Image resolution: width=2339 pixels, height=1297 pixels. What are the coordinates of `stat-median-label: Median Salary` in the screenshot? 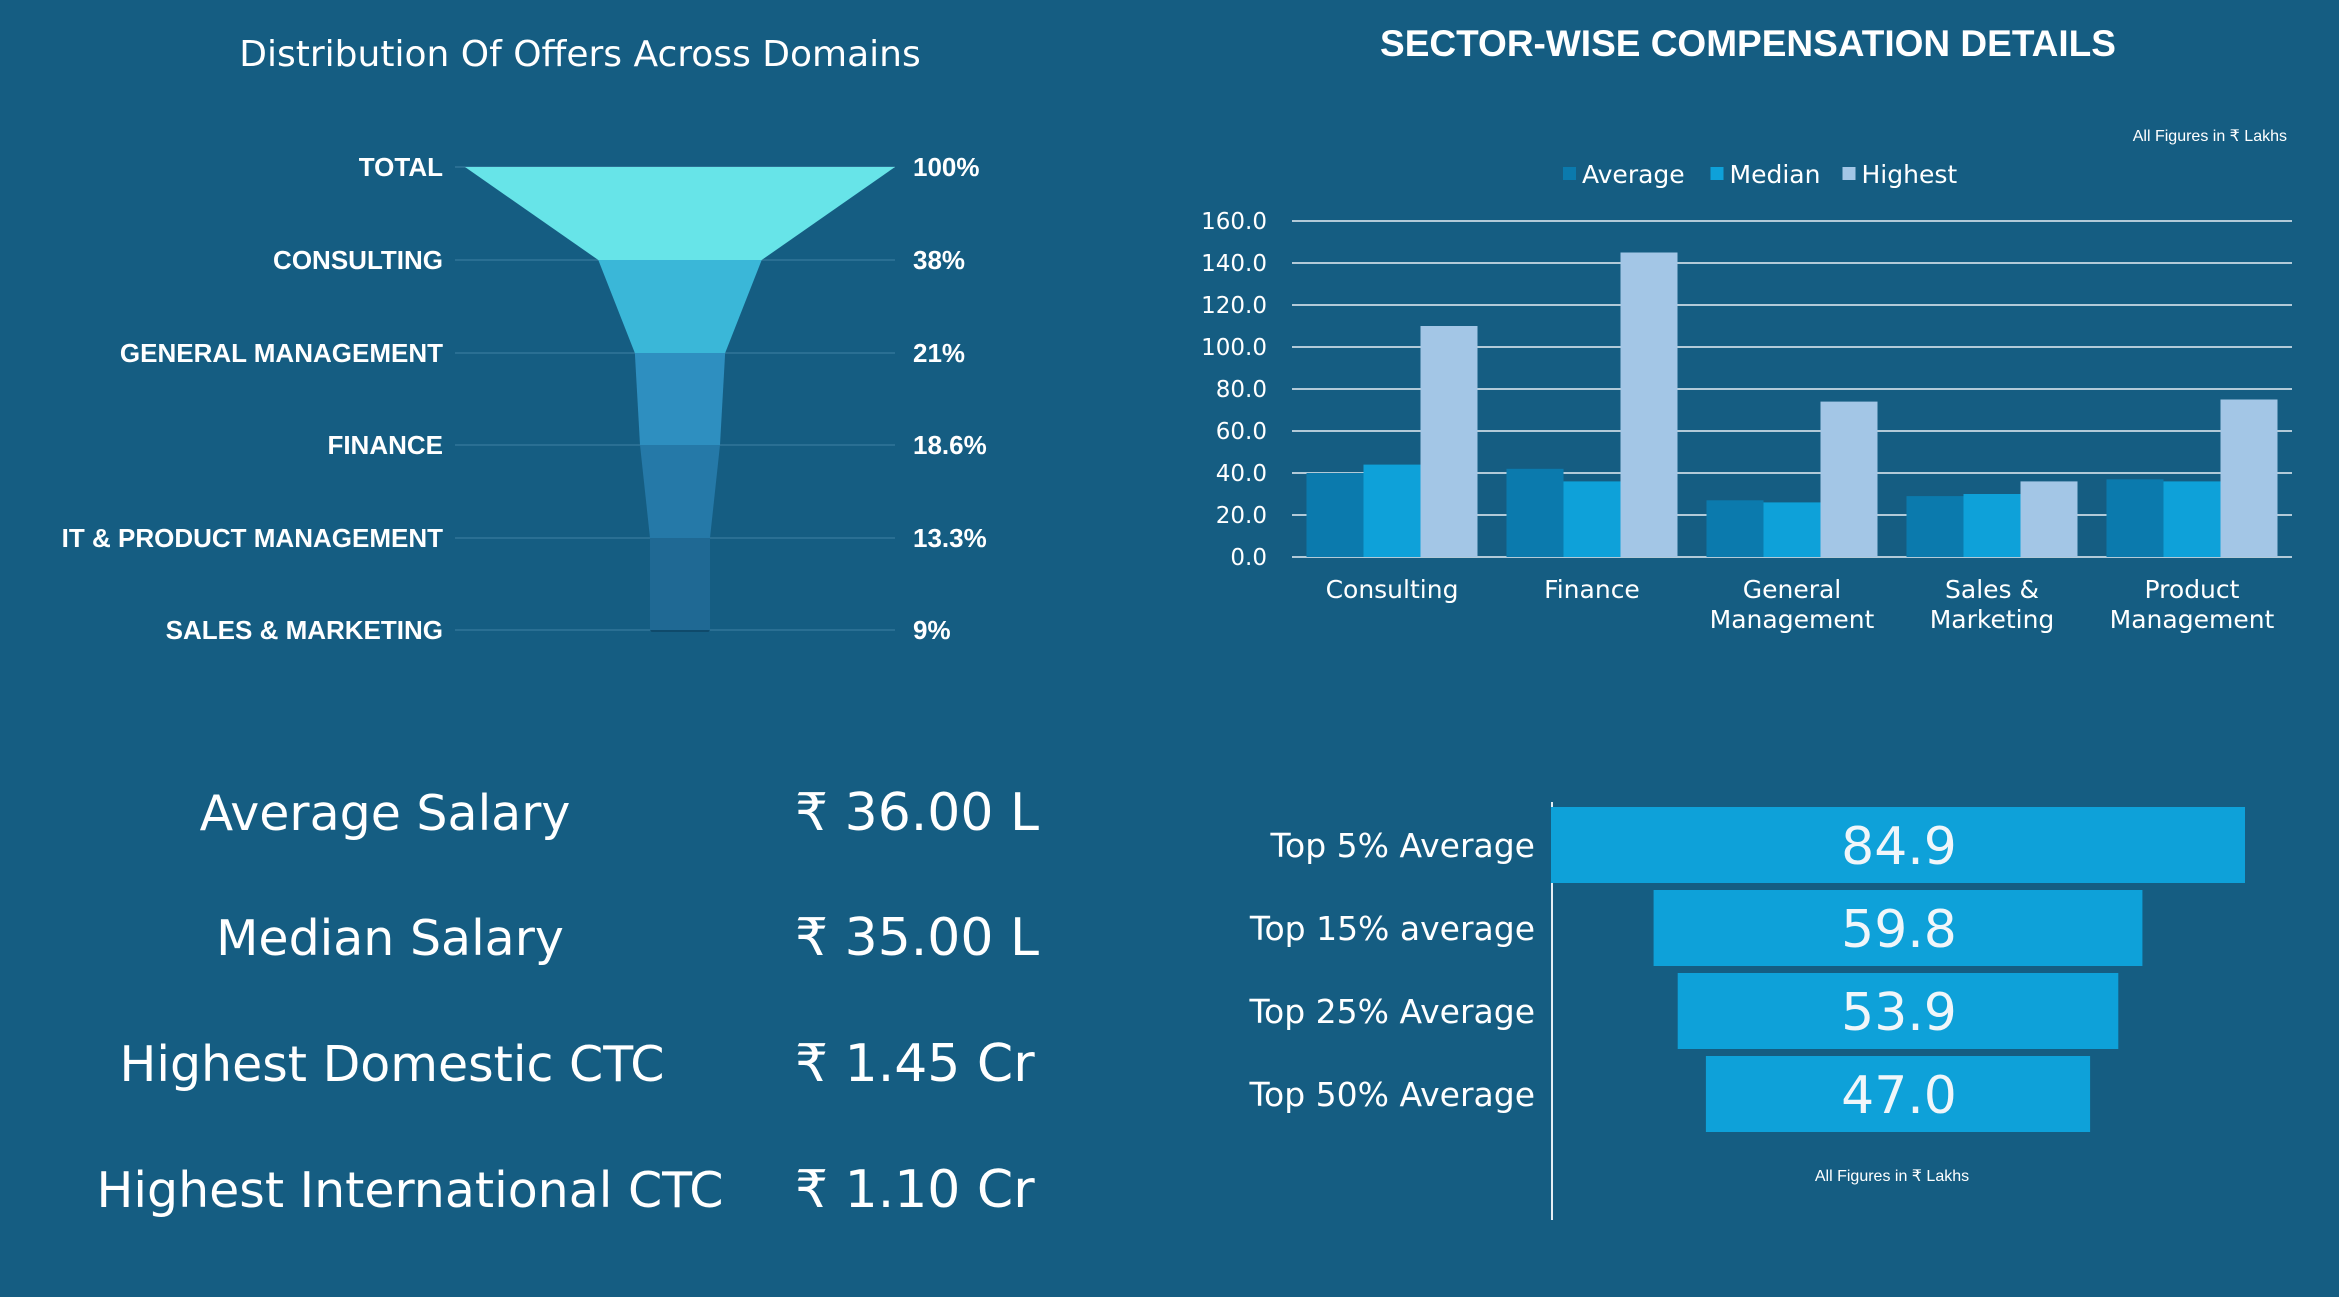 It's located at (390, 938).